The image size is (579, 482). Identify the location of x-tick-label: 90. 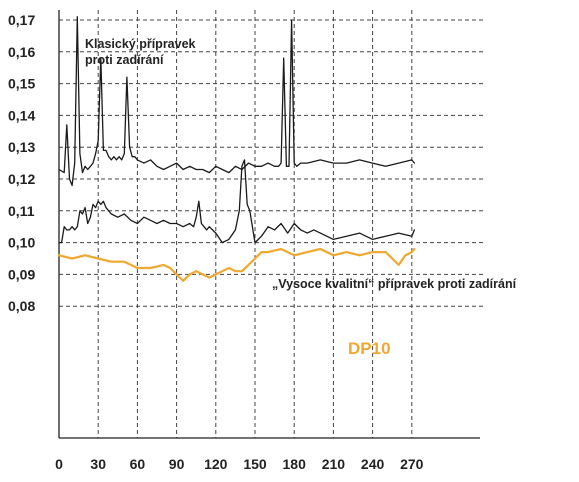
(177, 464).